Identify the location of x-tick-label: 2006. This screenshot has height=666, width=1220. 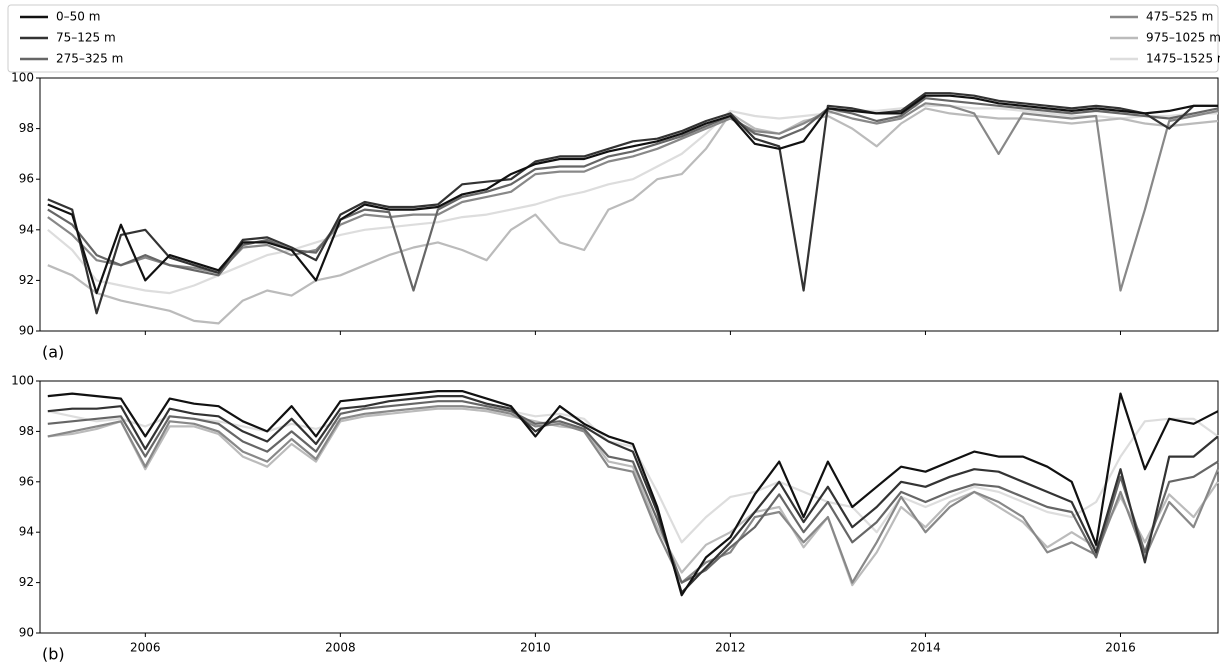
(145, 648).